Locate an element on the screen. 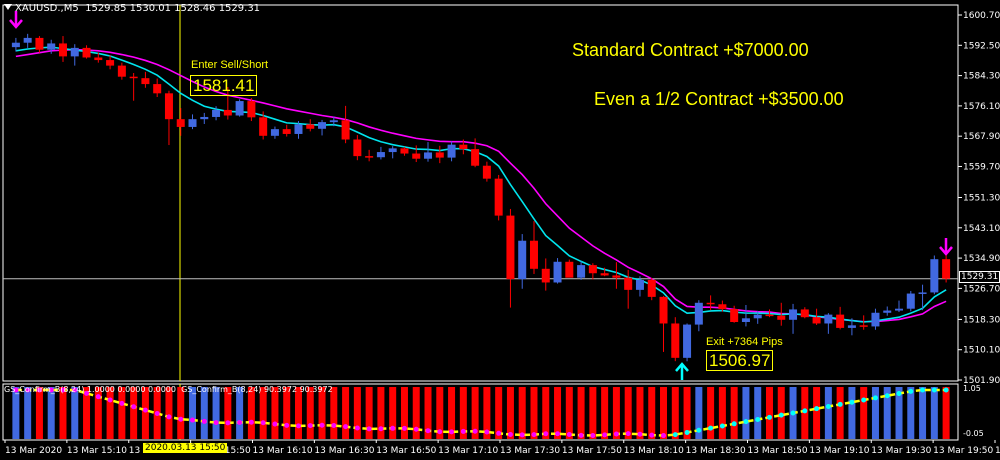 The height and width of the screenshot is (460, 1000). indicator-tick-label: -0.05 is located at coordinates (973, 433).